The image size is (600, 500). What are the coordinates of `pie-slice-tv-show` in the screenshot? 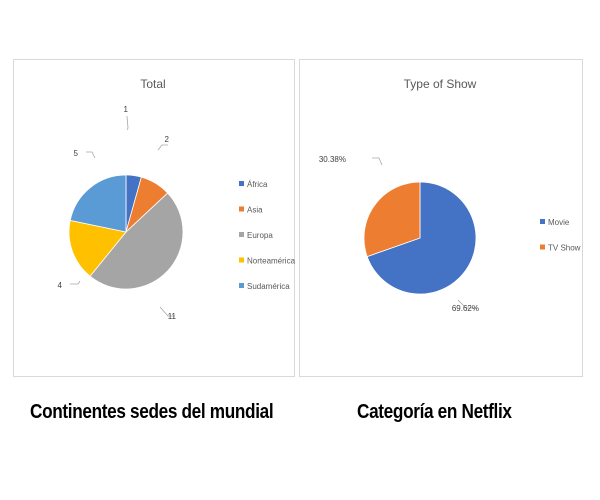 It's located at (392, 219).